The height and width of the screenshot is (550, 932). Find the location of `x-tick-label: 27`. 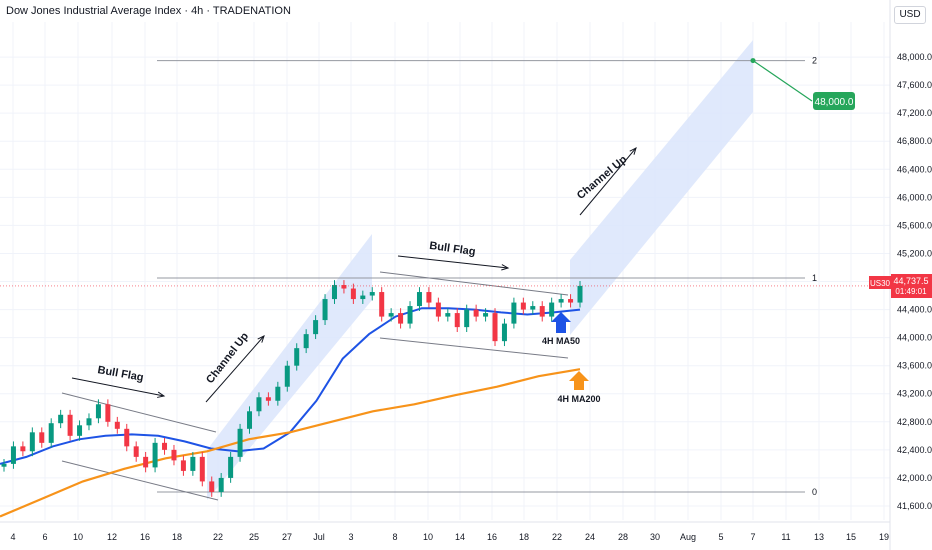

x-tick-label: 27 is located at coordinates (287, 537).